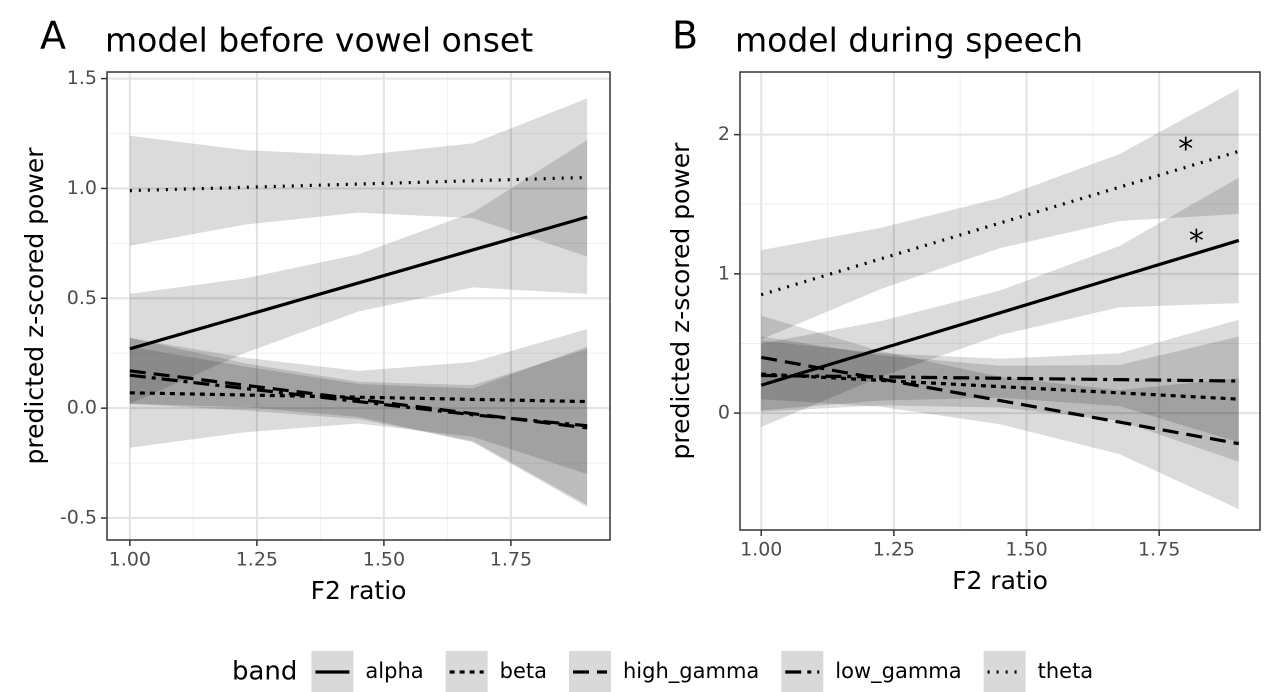 The height and width of the screenshot is (692, 1286). What do you see at coordinates (1004, 671) in the screenshot?
I see `legend-key` at bounding box center [1004, 671].